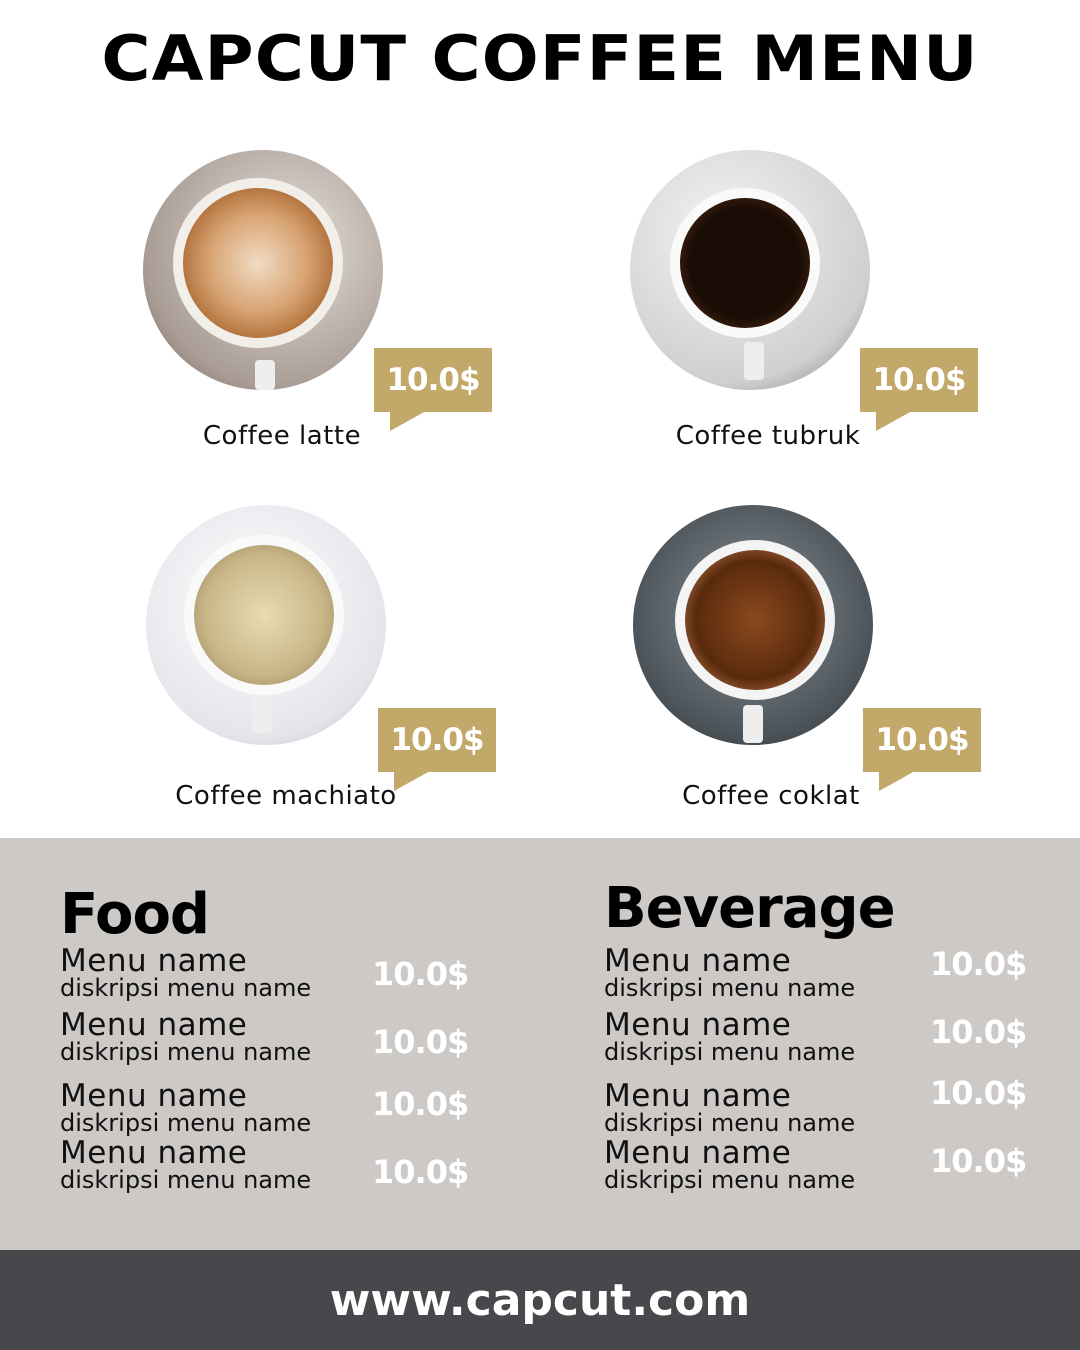 The image size is (1080, 1350). What do you see at coordinates (768, 436) in the screenshot?
I see `item-name: Coffee tubruk` at bounding box center [768, 436].